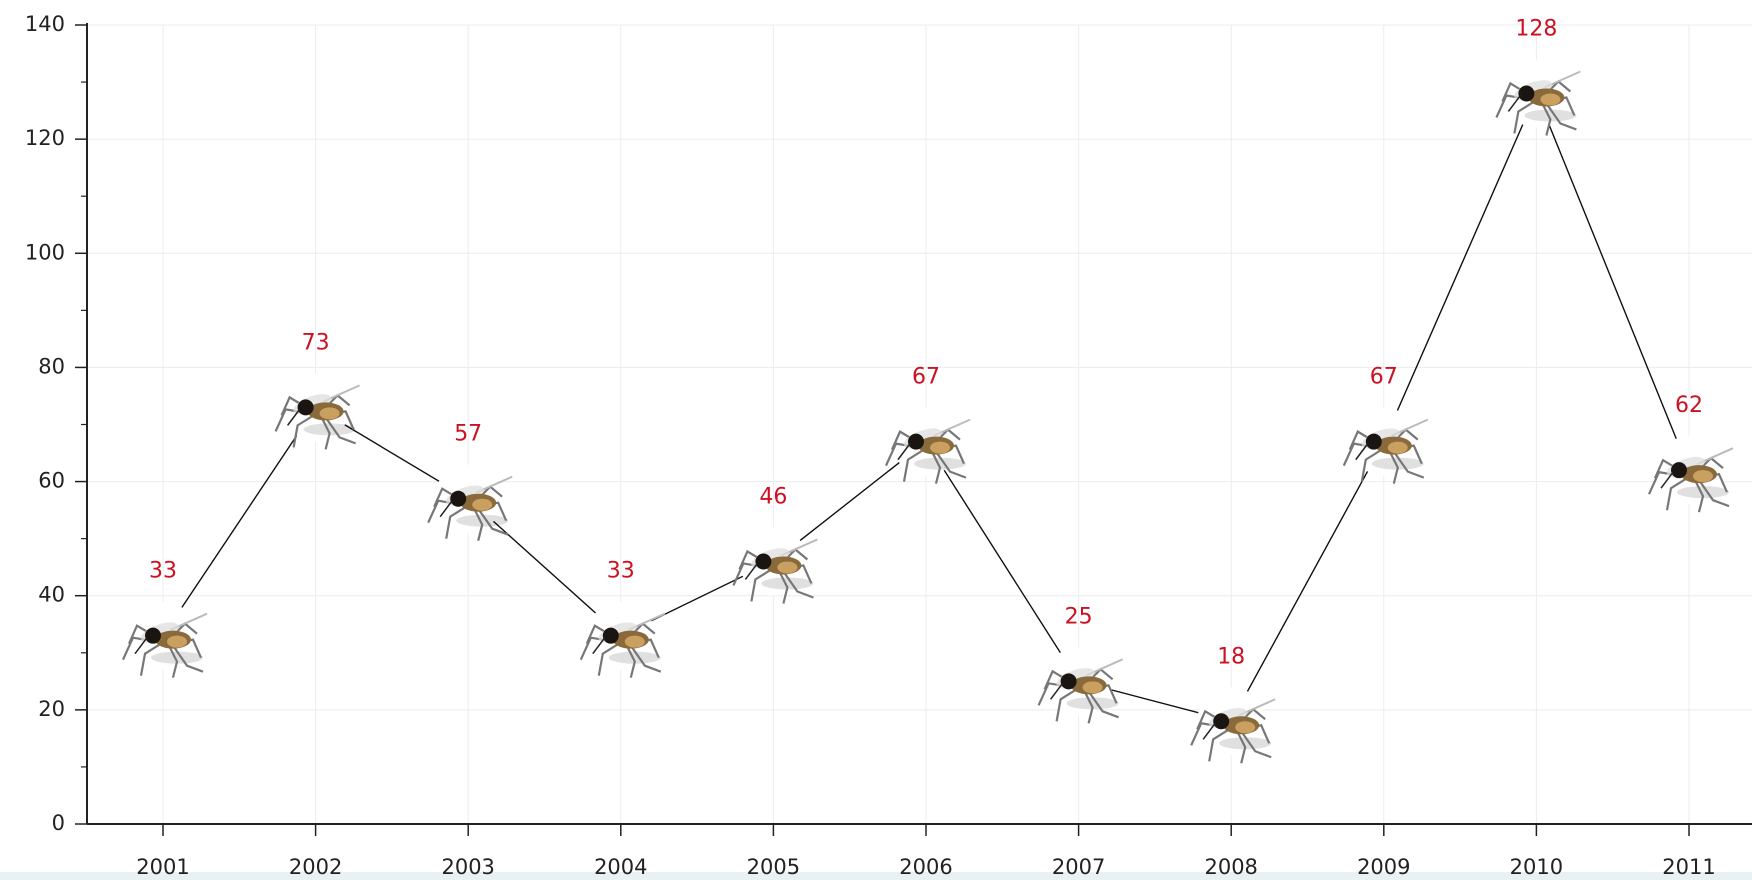 This screenshot has width=1752, height=880. I want to click on x-tick-label: 2002, so click(315, 867).